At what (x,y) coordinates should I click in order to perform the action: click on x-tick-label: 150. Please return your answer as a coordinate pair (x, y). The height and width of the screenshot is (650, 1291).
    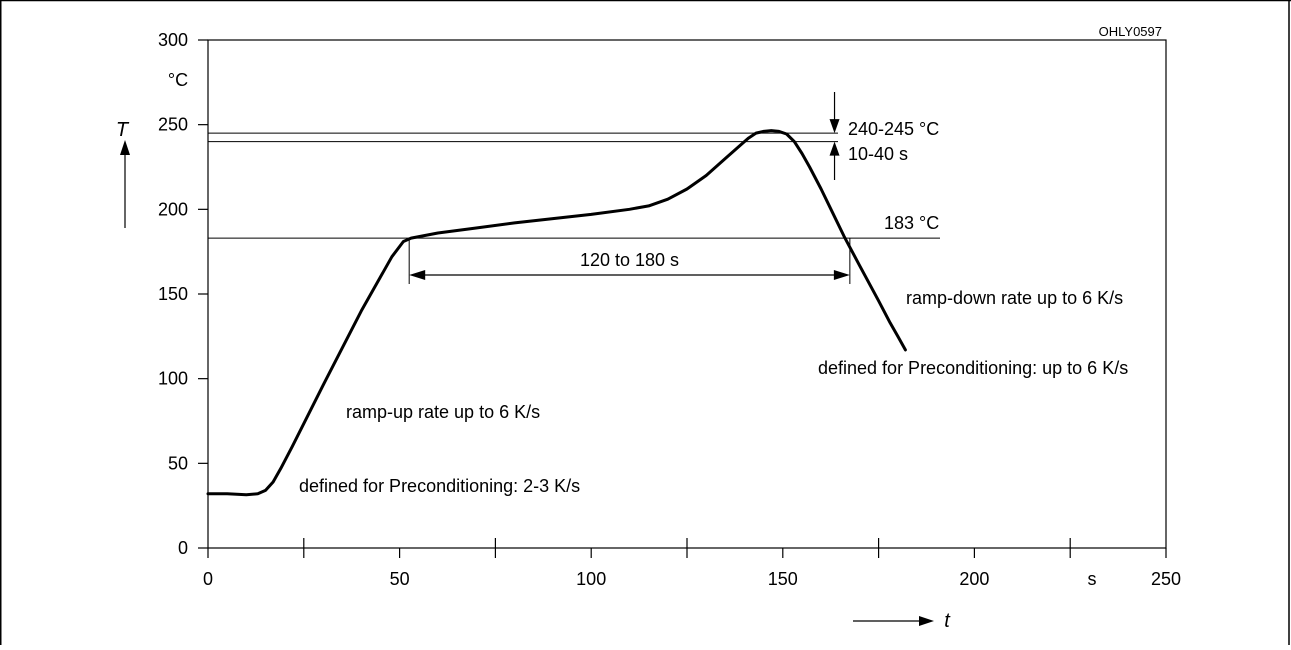
    Looking at the image, I should click on (783, 579).